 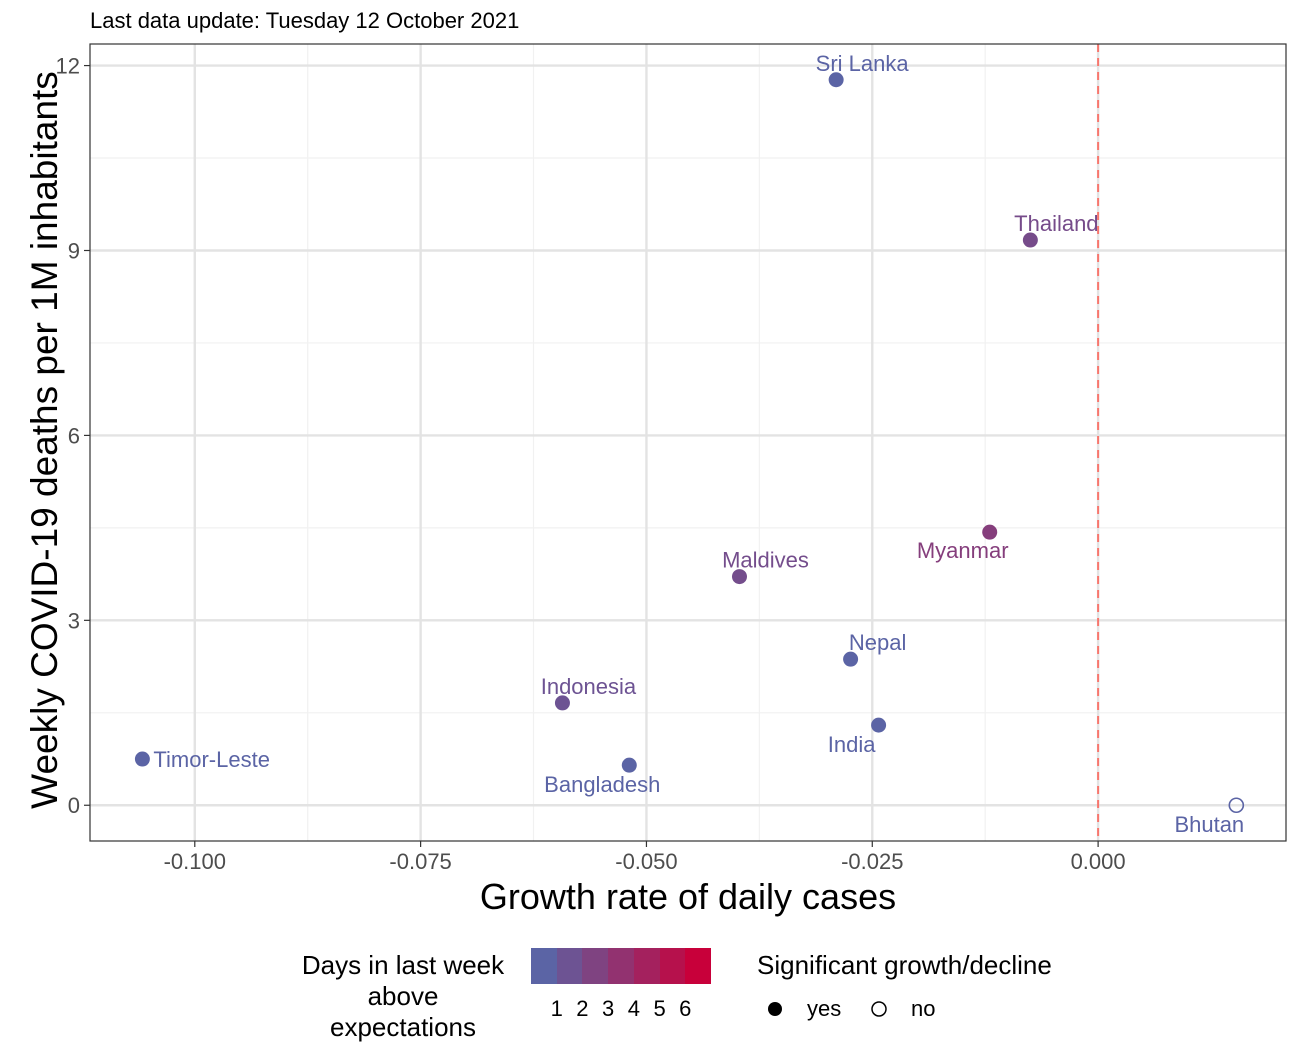 What do you see at coordinates (775, 1009) in the screenshot?
I see `filled-circle-legend-key` at bounding box center [775, 1009].